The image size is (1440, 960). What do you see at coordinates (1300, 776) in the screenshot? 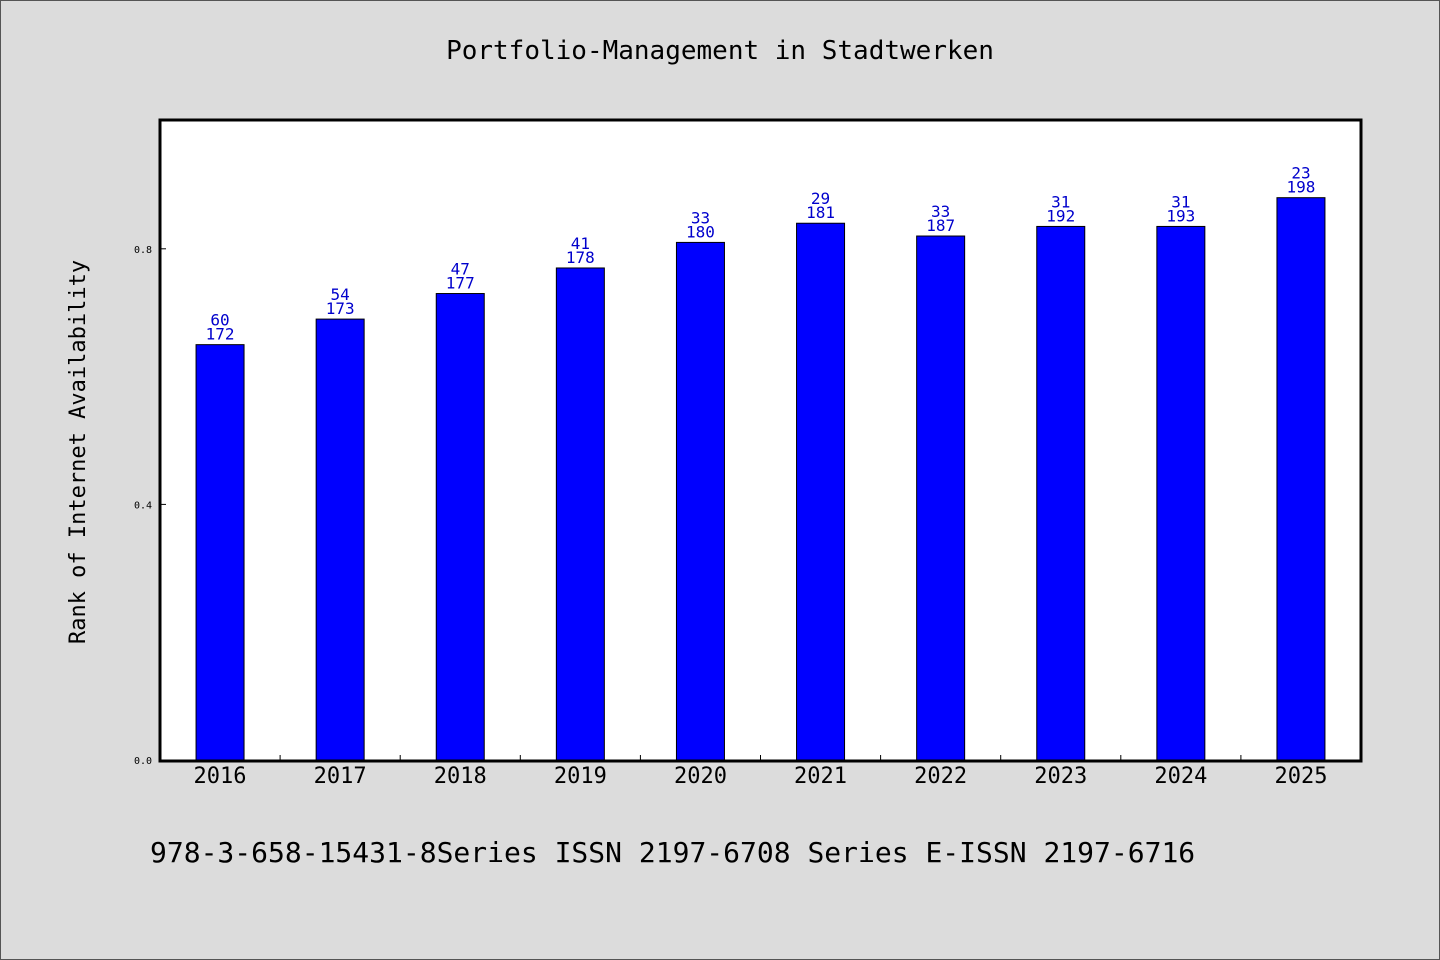
I see `x-tick-label: 2025` at bounding box center [1300, 776].